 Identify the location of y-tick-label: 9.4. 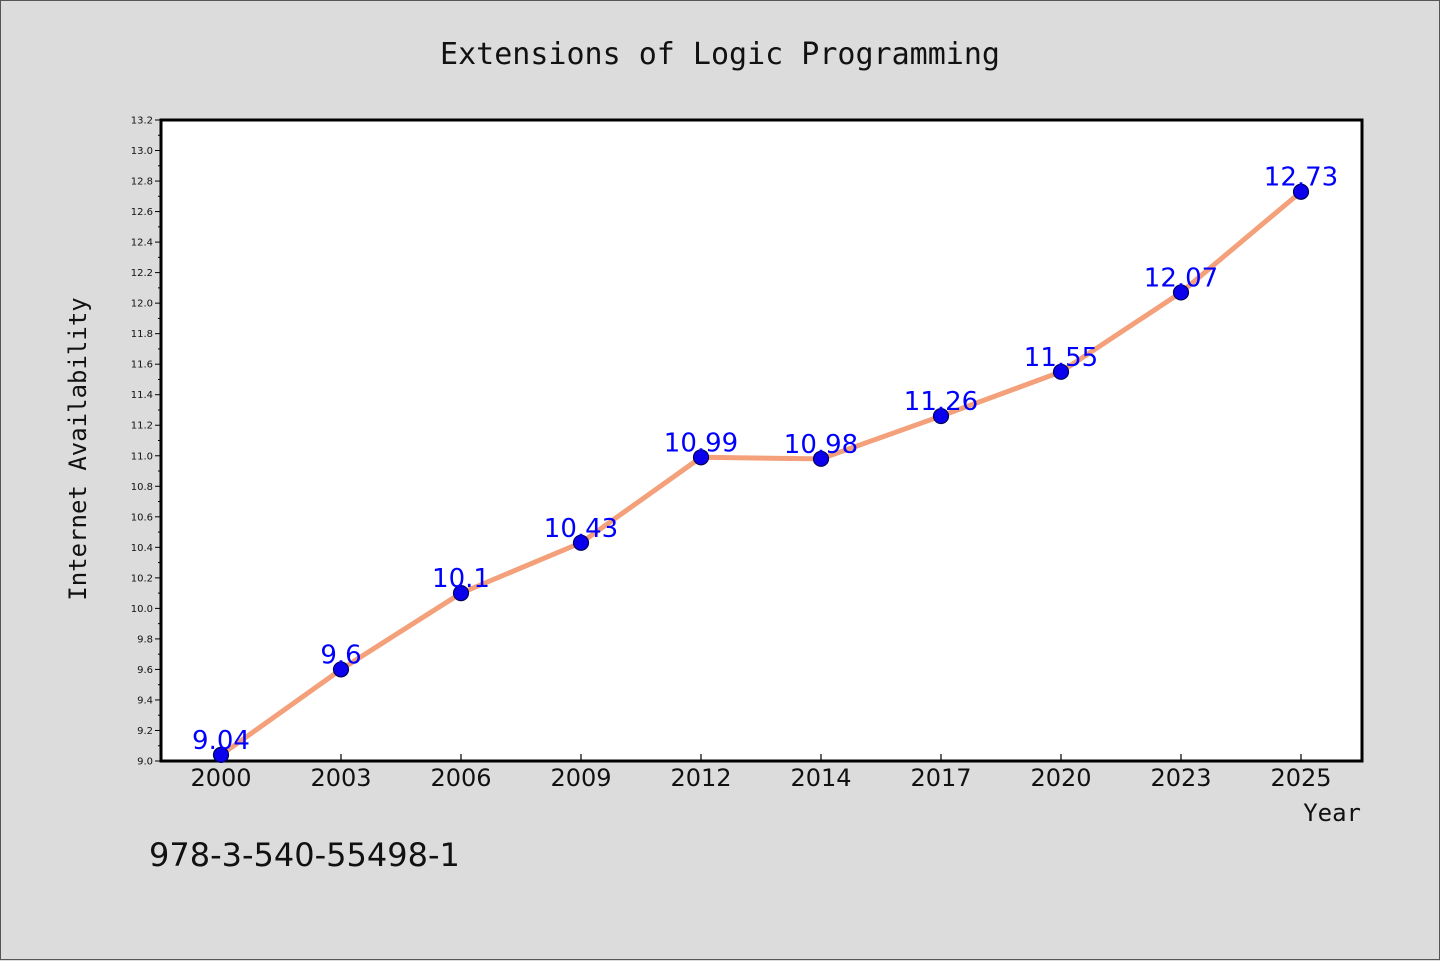
(145, 700).